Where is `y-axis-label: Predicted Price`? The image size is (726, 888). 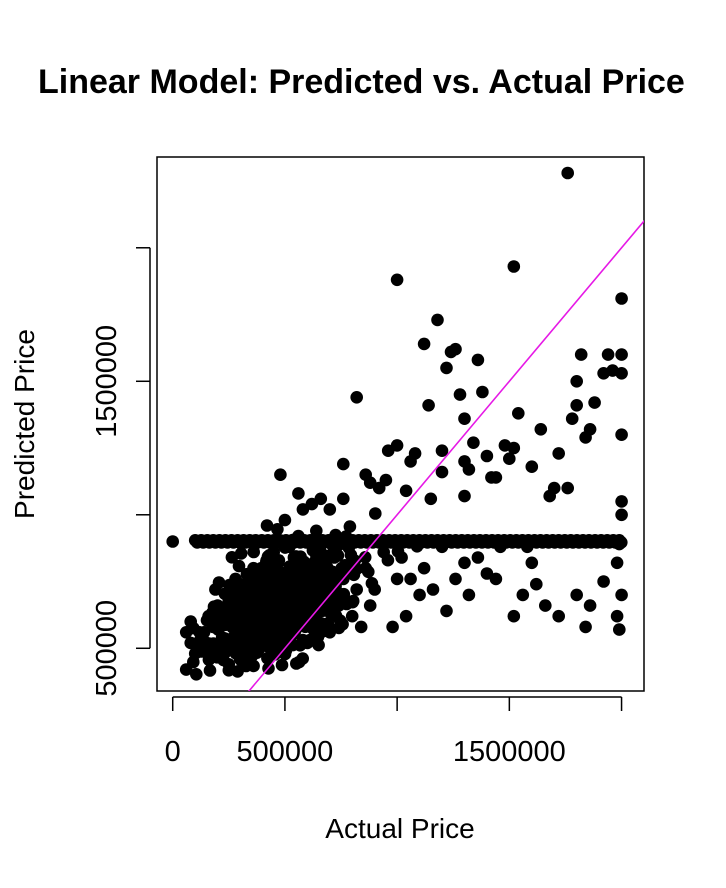 y-axis-label: Predicted Price is located at coordinates (24, 424).